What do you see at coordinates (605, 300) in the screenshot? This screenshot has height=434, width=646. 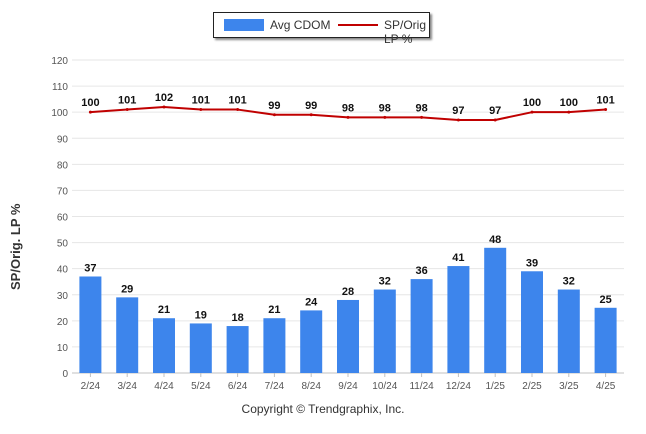 I see `bar-data-label: 25` at bounding box center [605, 300].